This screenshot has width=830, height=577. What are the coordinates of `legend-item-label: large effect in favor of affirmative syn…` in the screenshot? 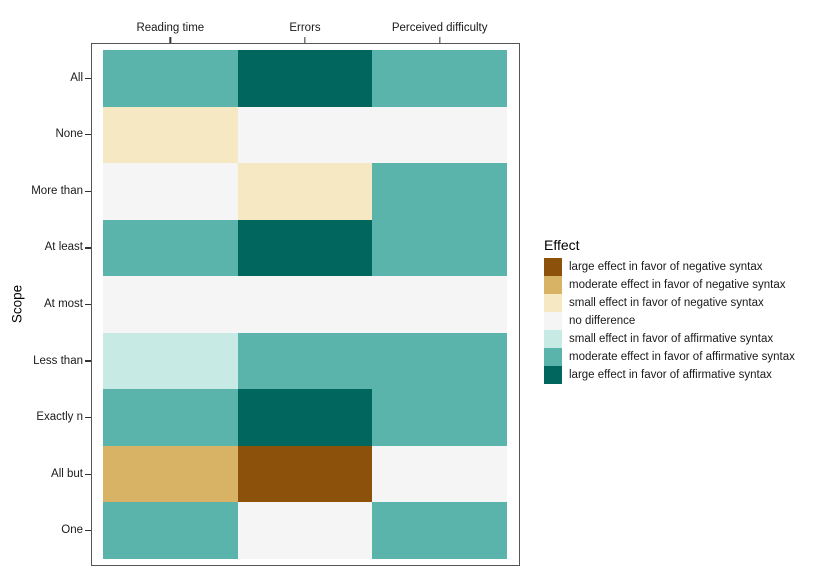 It's located at (670, 375).